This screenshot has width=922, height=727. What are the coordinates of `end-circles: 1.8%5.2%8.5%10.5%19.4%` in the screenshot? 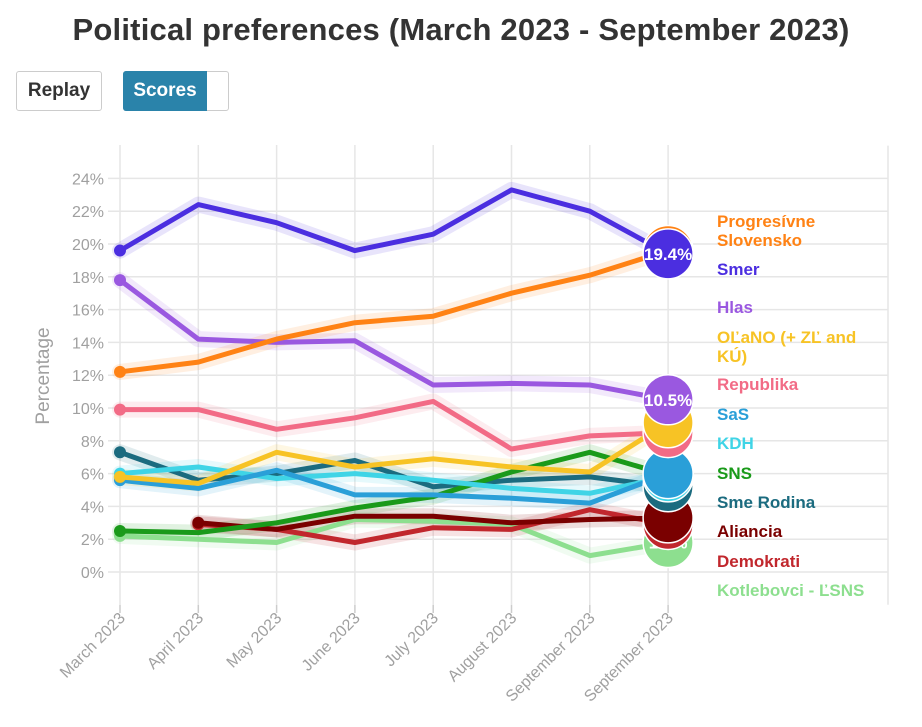 It's located at (668, 396).